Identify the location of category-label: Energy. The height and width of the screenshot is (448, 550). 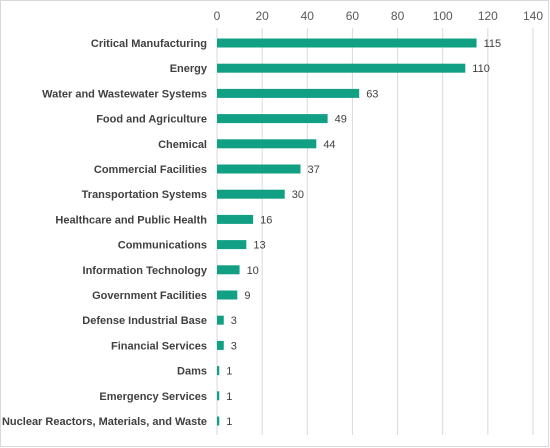
(189, 69).